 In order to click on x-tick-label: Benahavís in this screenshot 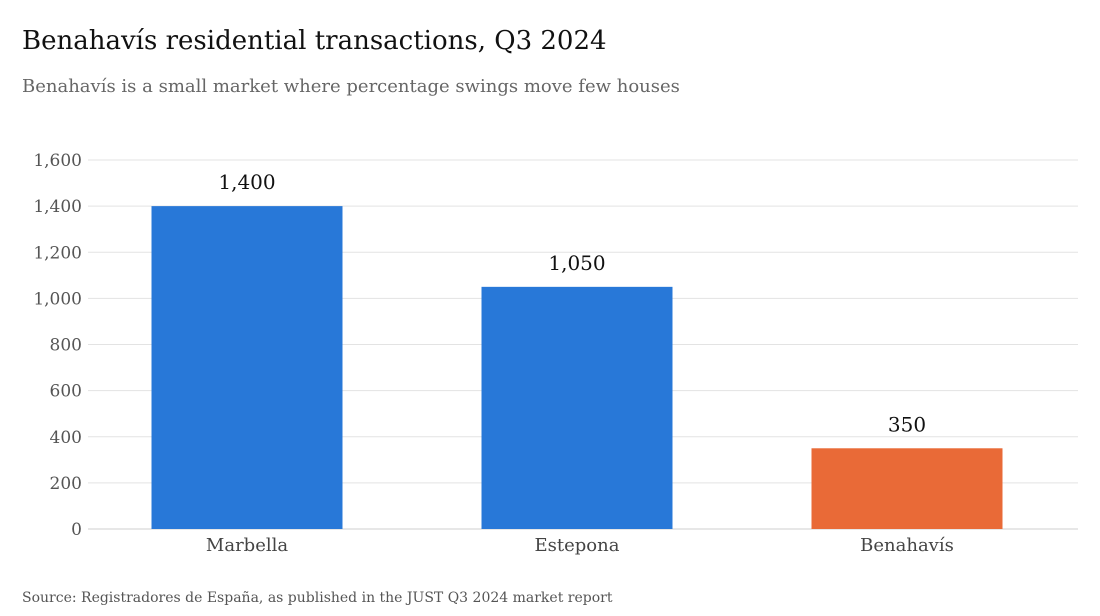, I will do `click(907, 545)`.